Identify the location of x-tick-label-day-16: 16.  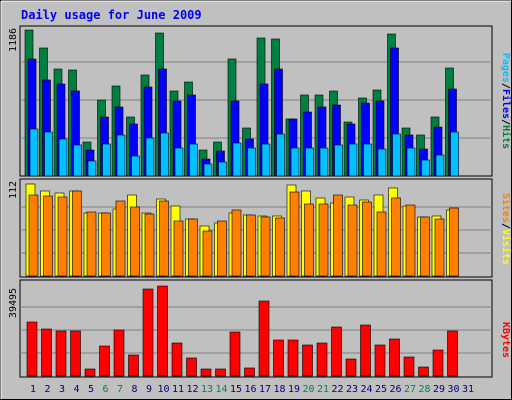
(250, 389).